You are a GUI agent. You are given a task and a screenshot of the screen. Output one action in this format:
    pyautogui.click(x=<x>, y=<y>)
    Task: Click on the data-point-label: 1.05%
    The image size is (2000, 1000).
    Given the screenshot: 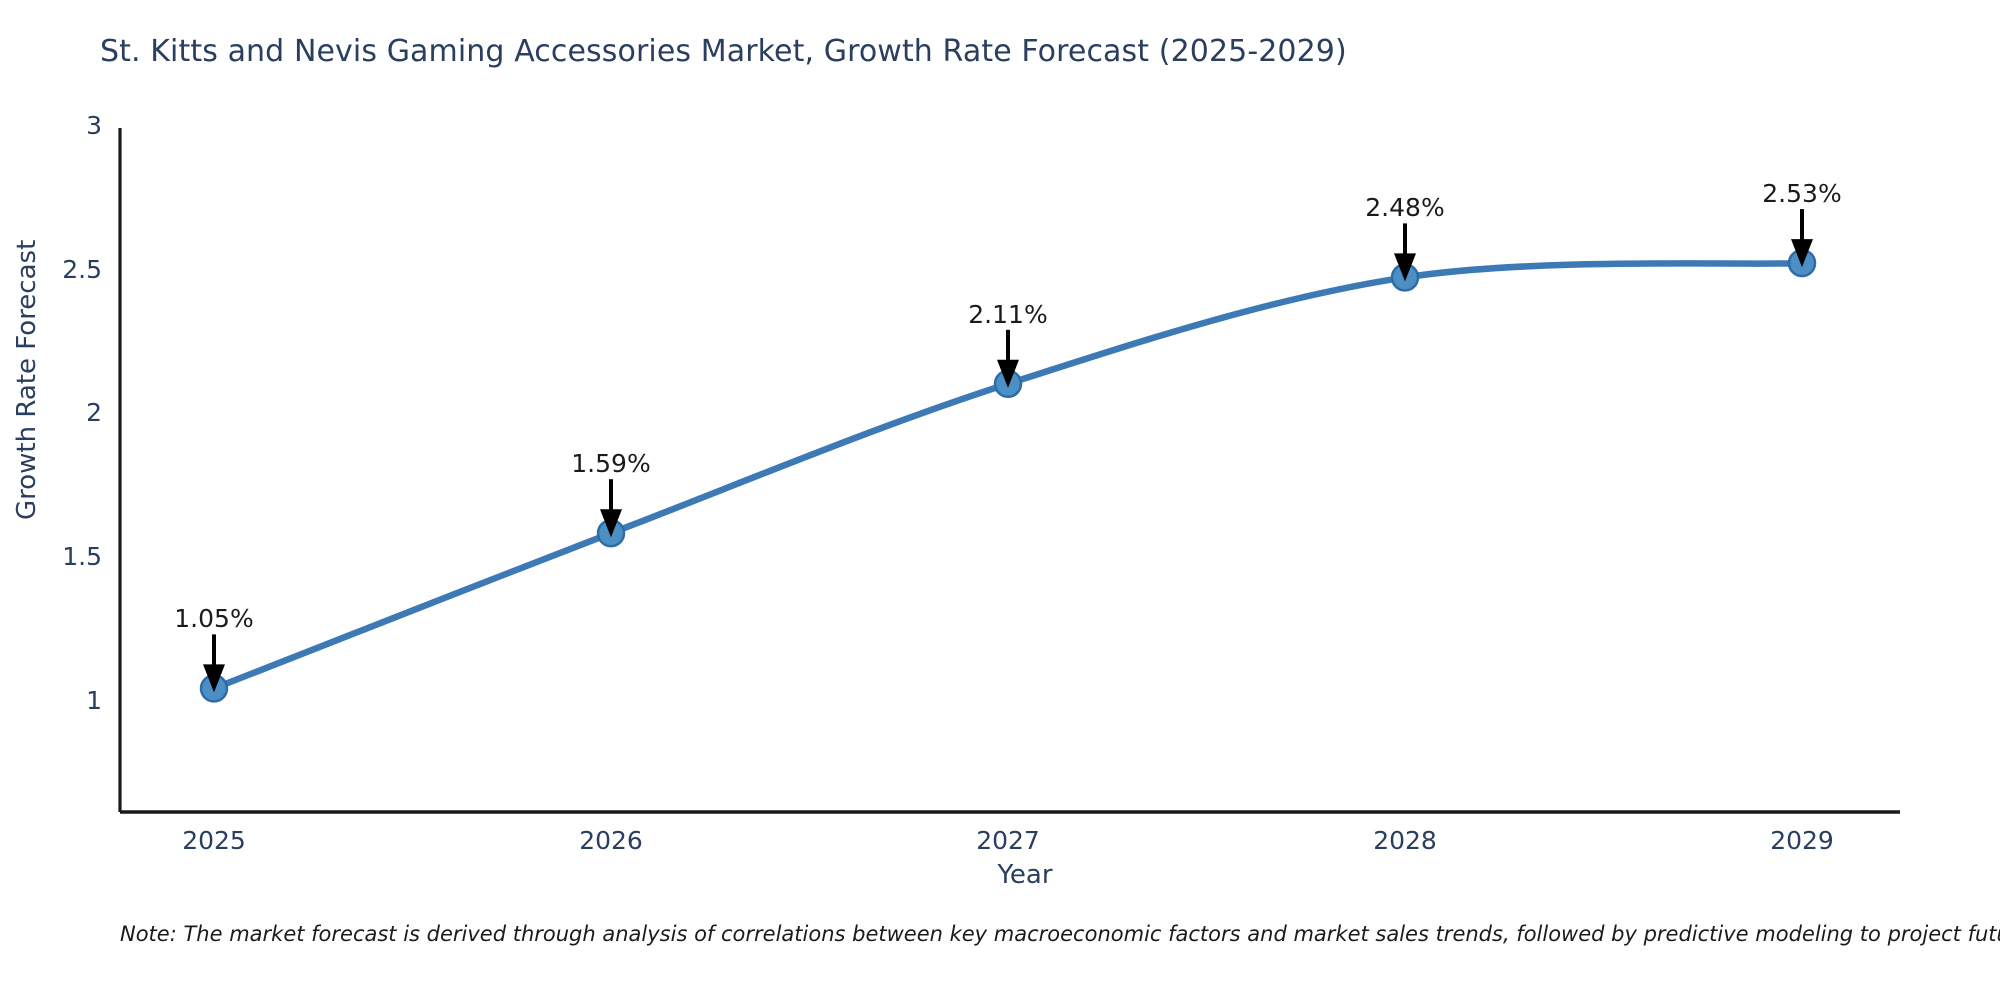 What is the action you would take?
    pyautogui.click(x=214, y=619)
    